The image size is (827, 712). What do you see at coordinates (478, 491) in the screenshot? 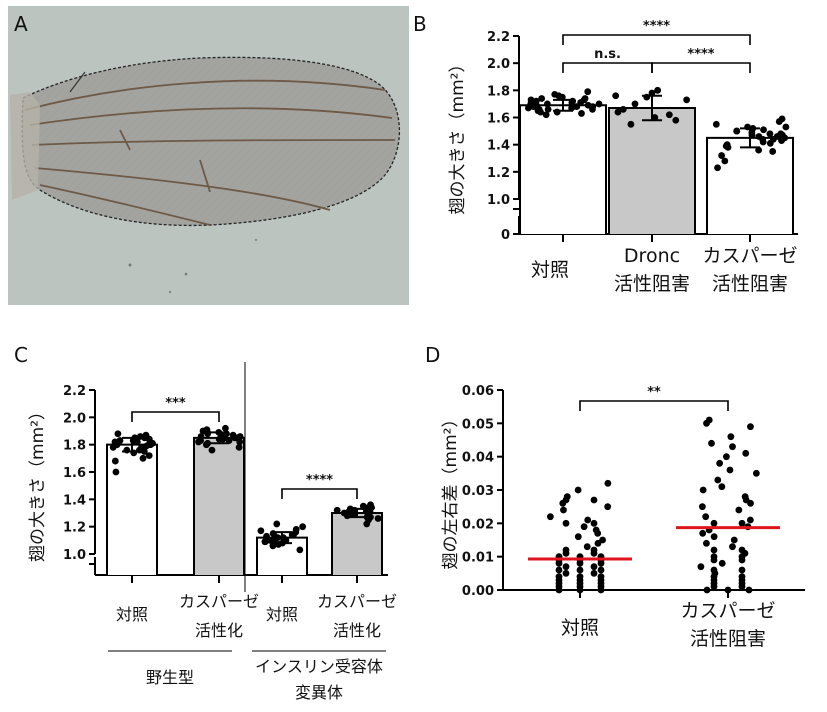
I see `y-tick-label: 0.03` at bounding box center [478, 491].